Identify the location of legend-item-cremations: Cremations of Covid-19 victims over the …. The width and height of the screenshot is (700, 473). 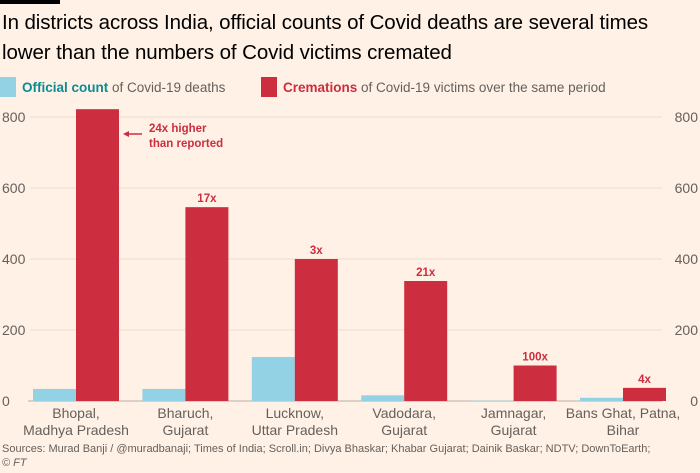
(433, 87).